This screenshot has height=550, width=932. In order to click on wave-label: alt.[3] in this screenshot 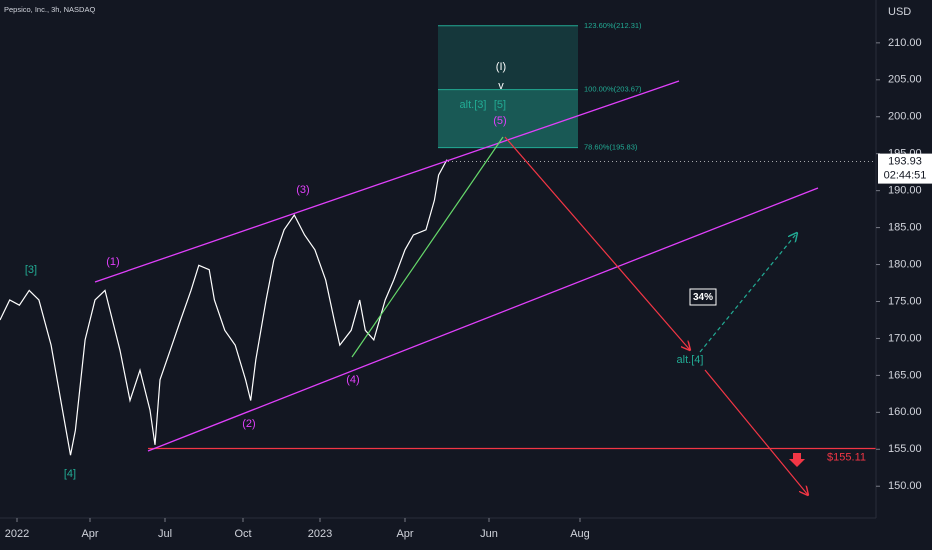, I will do `click(473, 105)`.